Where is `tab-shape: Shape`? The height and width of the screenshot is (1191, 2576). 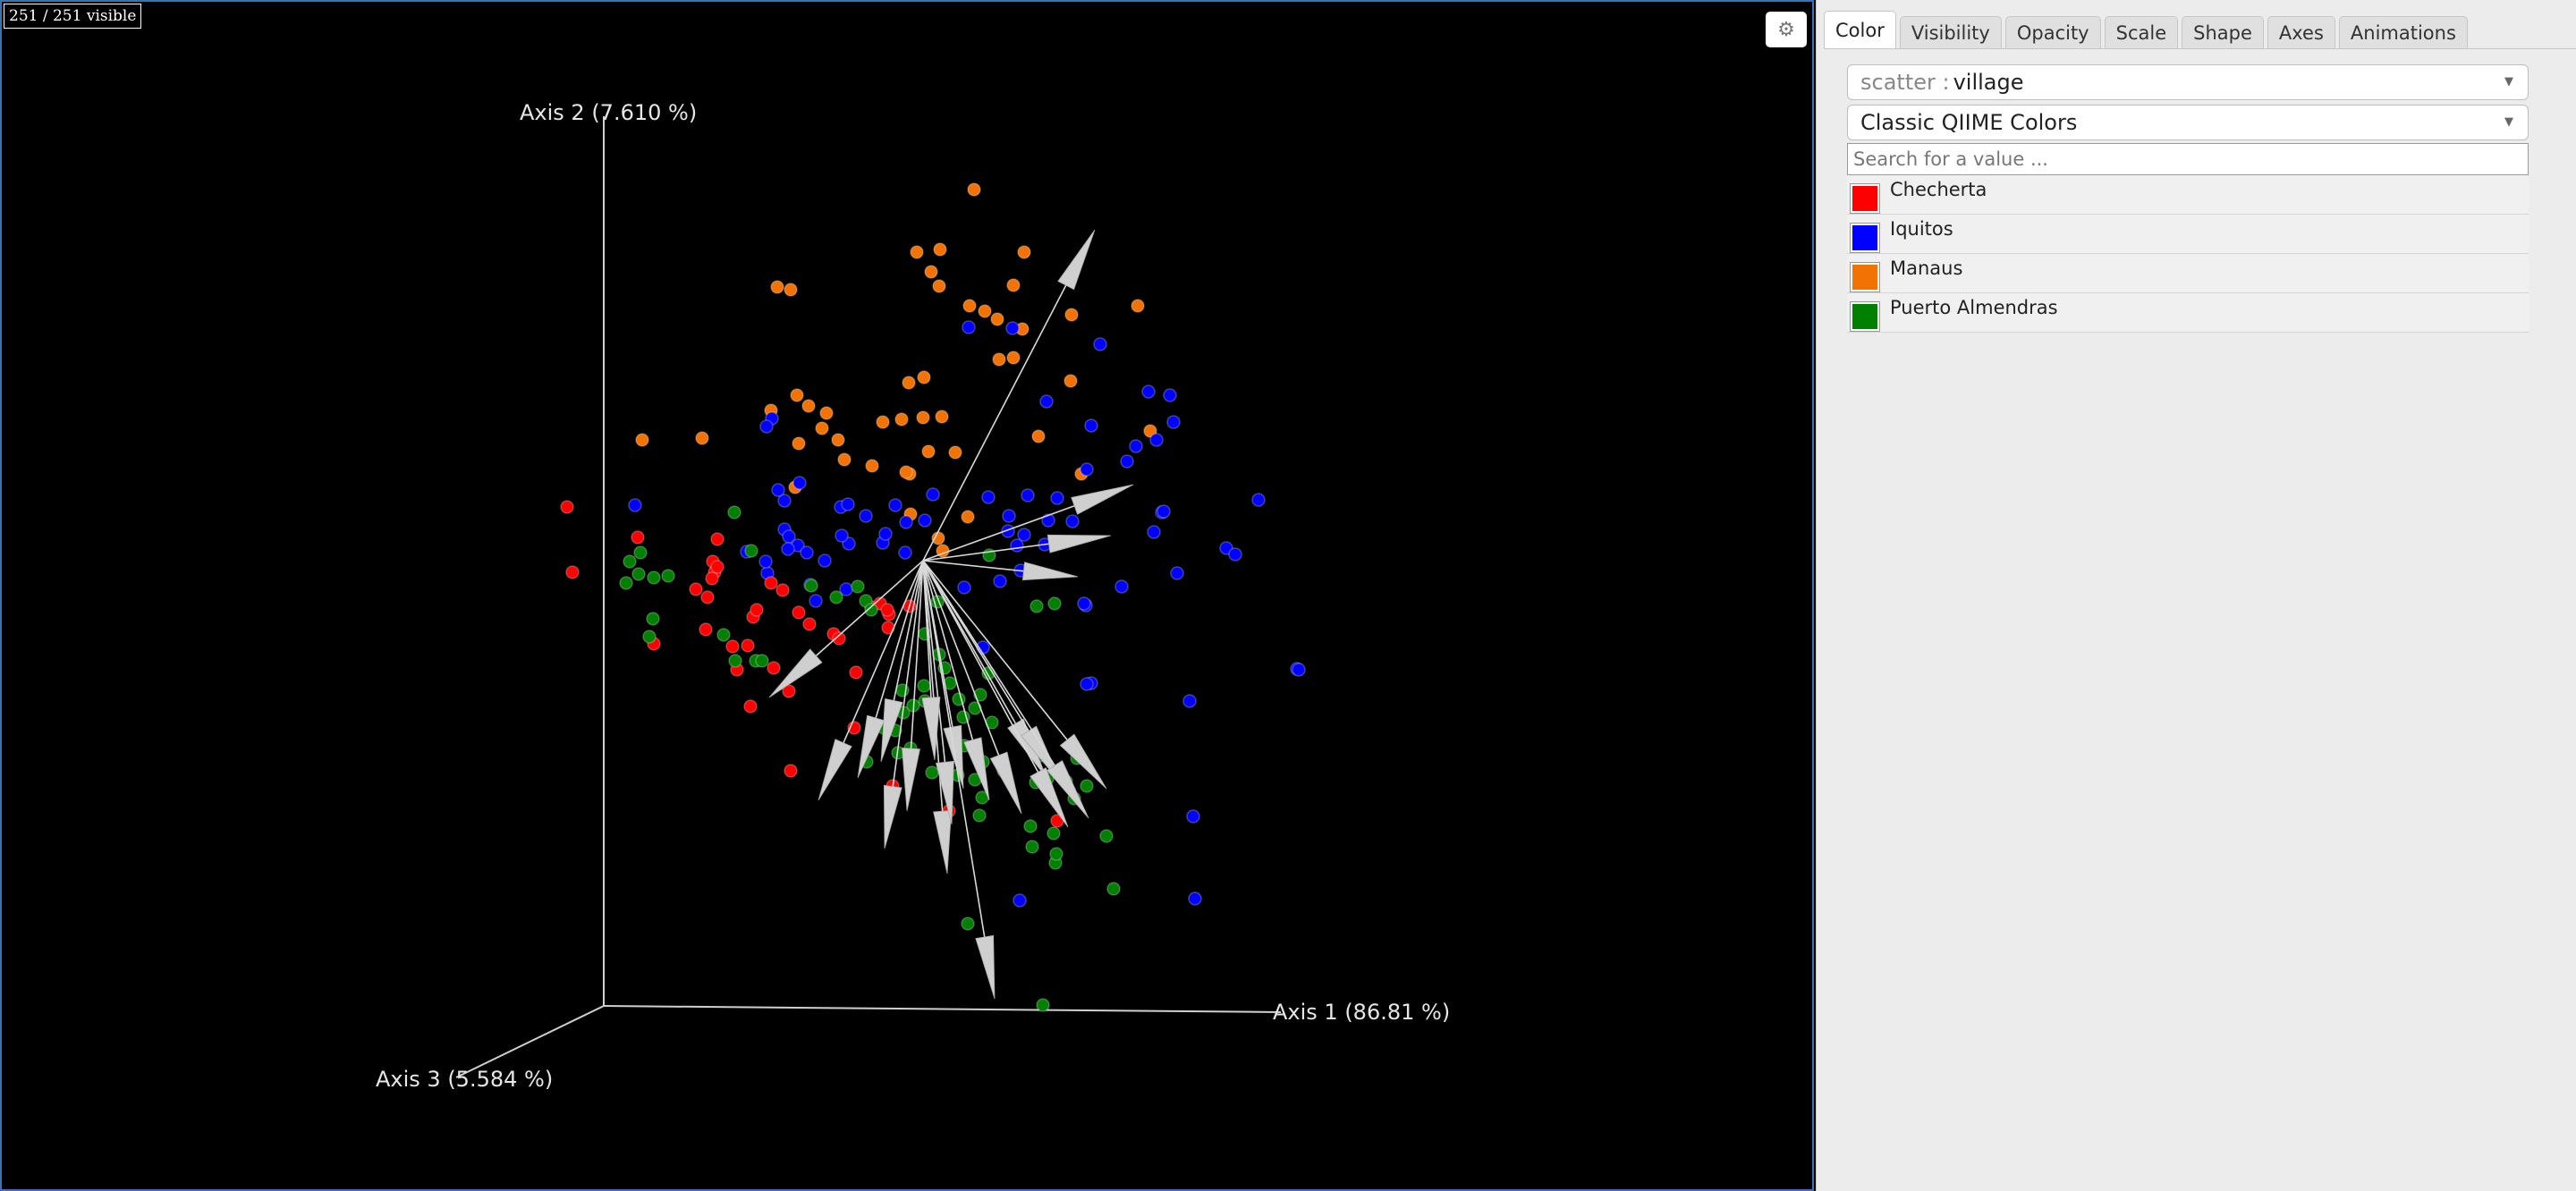
tab-shape: Shape is located at coordinates (2223, 32).